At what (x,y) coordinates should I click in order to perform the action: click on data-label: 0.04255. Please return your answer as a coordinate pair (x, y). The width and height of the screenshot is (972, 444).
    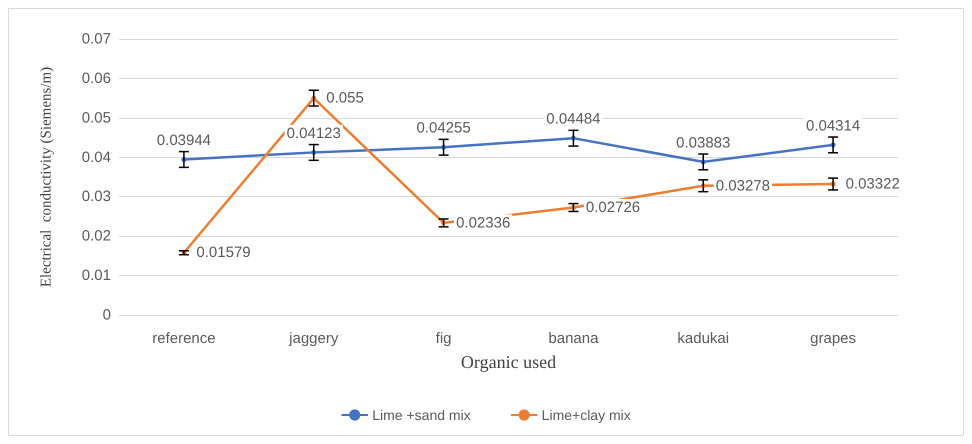
    Looking at the image, I should click on (443, 128).